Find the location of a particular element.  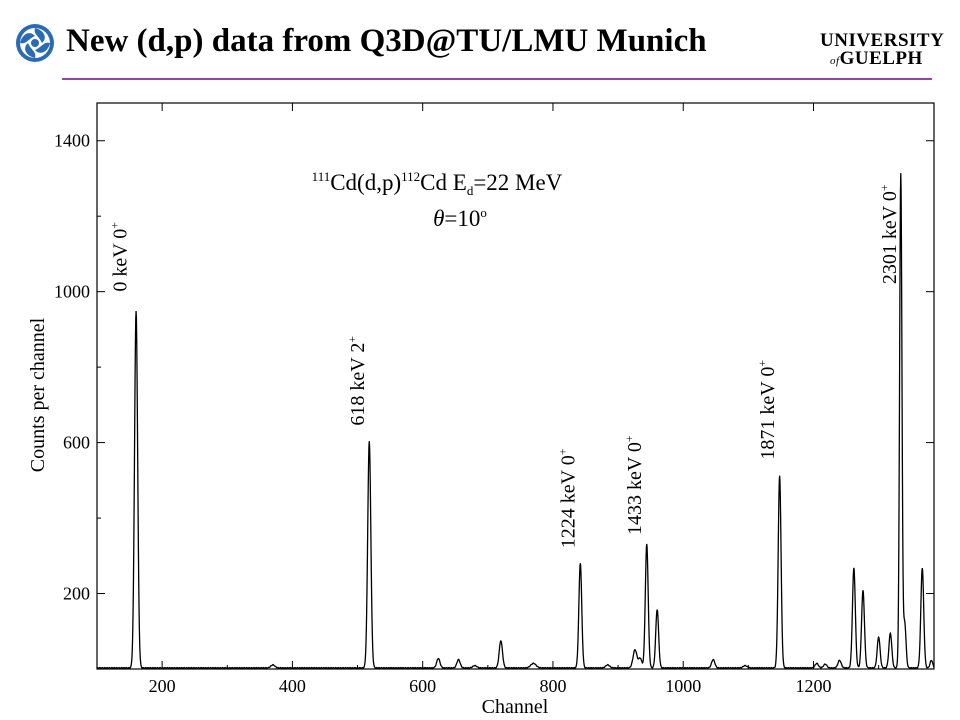

peak-annotation: 1433 keV 0+ is located at coordinates (634, 485).